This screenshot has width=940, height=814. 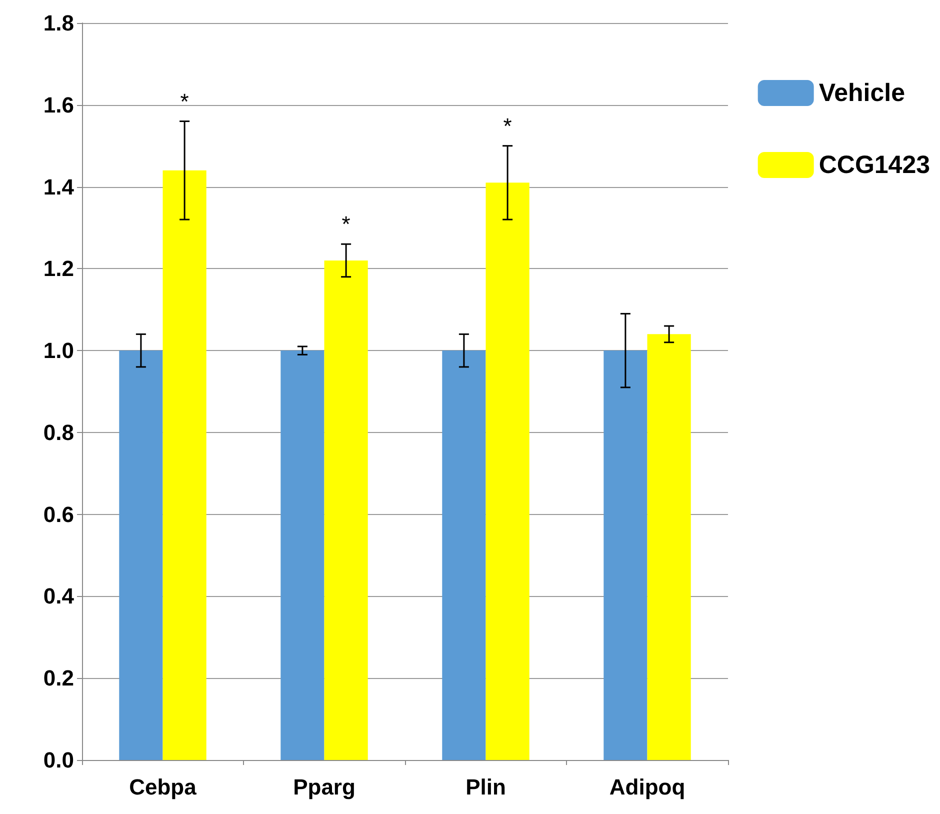 What do you see at coordinates (58, 105) in the screenshot?
I see `y-tick-label: 1.6` at bounding box center [58, 105].